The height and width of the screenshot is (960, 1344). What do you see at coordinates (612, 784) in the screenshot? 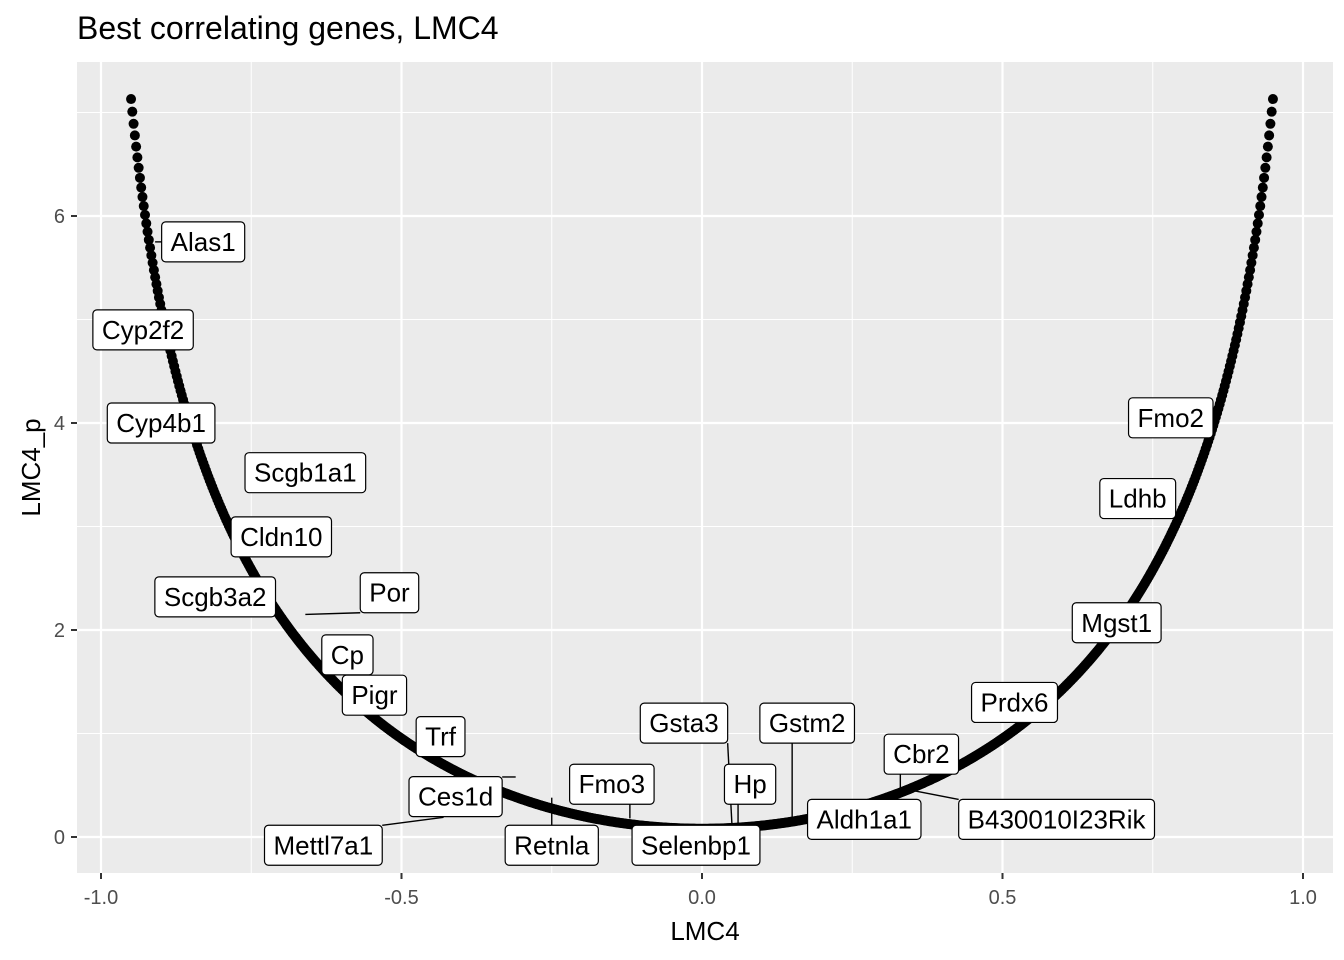
I see `gene-label-text: Fmo3` at bounding box center [612, 784].